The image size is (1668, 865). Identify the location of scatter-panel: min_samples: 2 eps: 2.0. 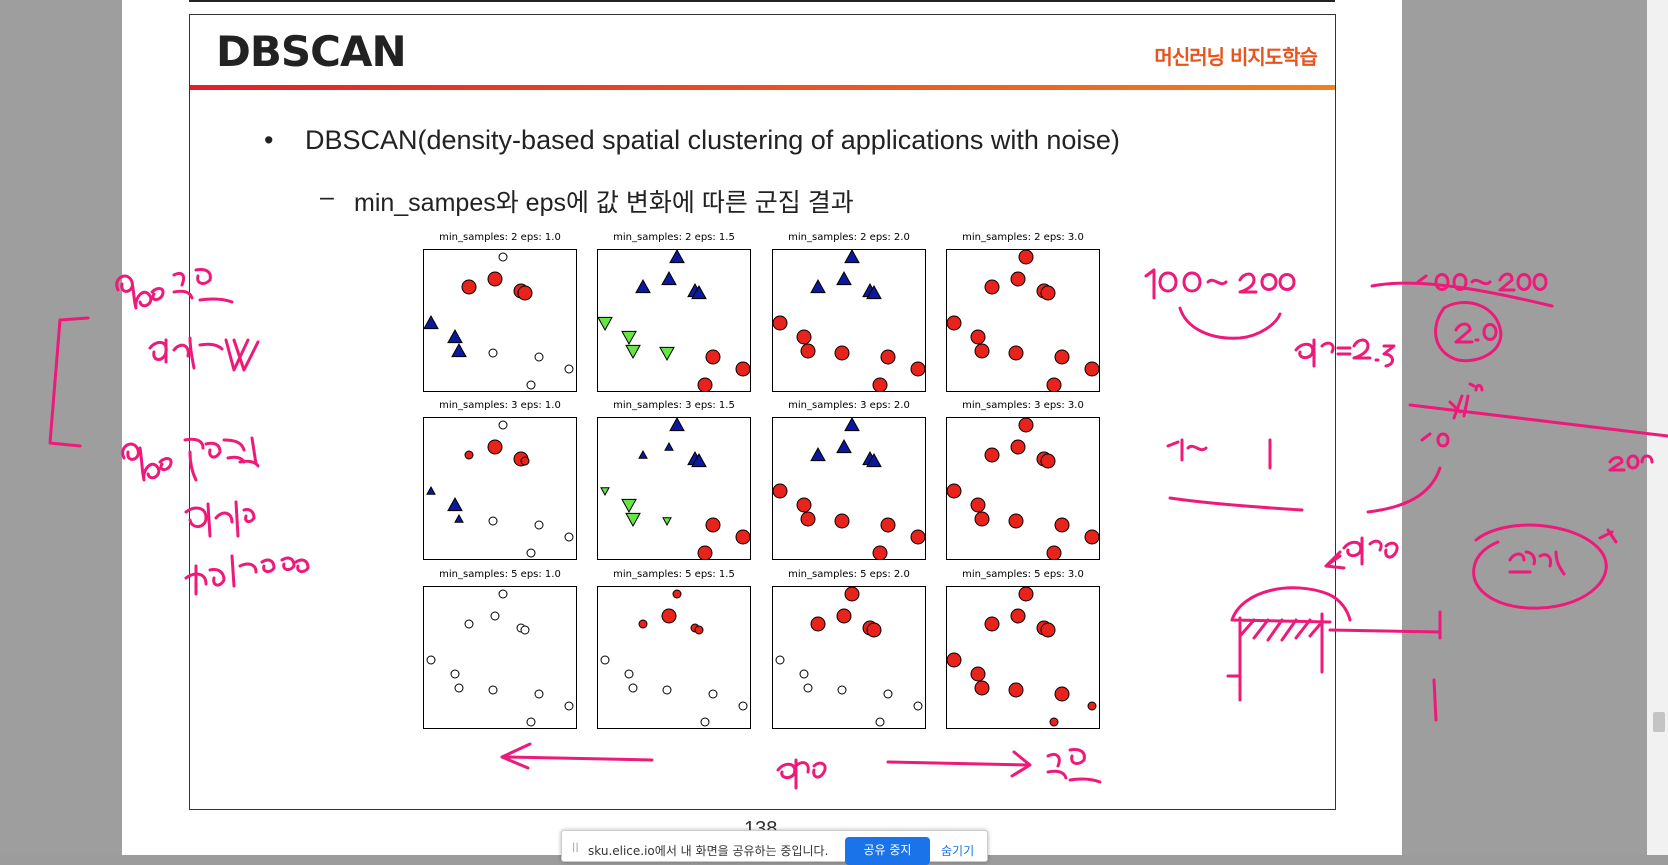
(849, 312).